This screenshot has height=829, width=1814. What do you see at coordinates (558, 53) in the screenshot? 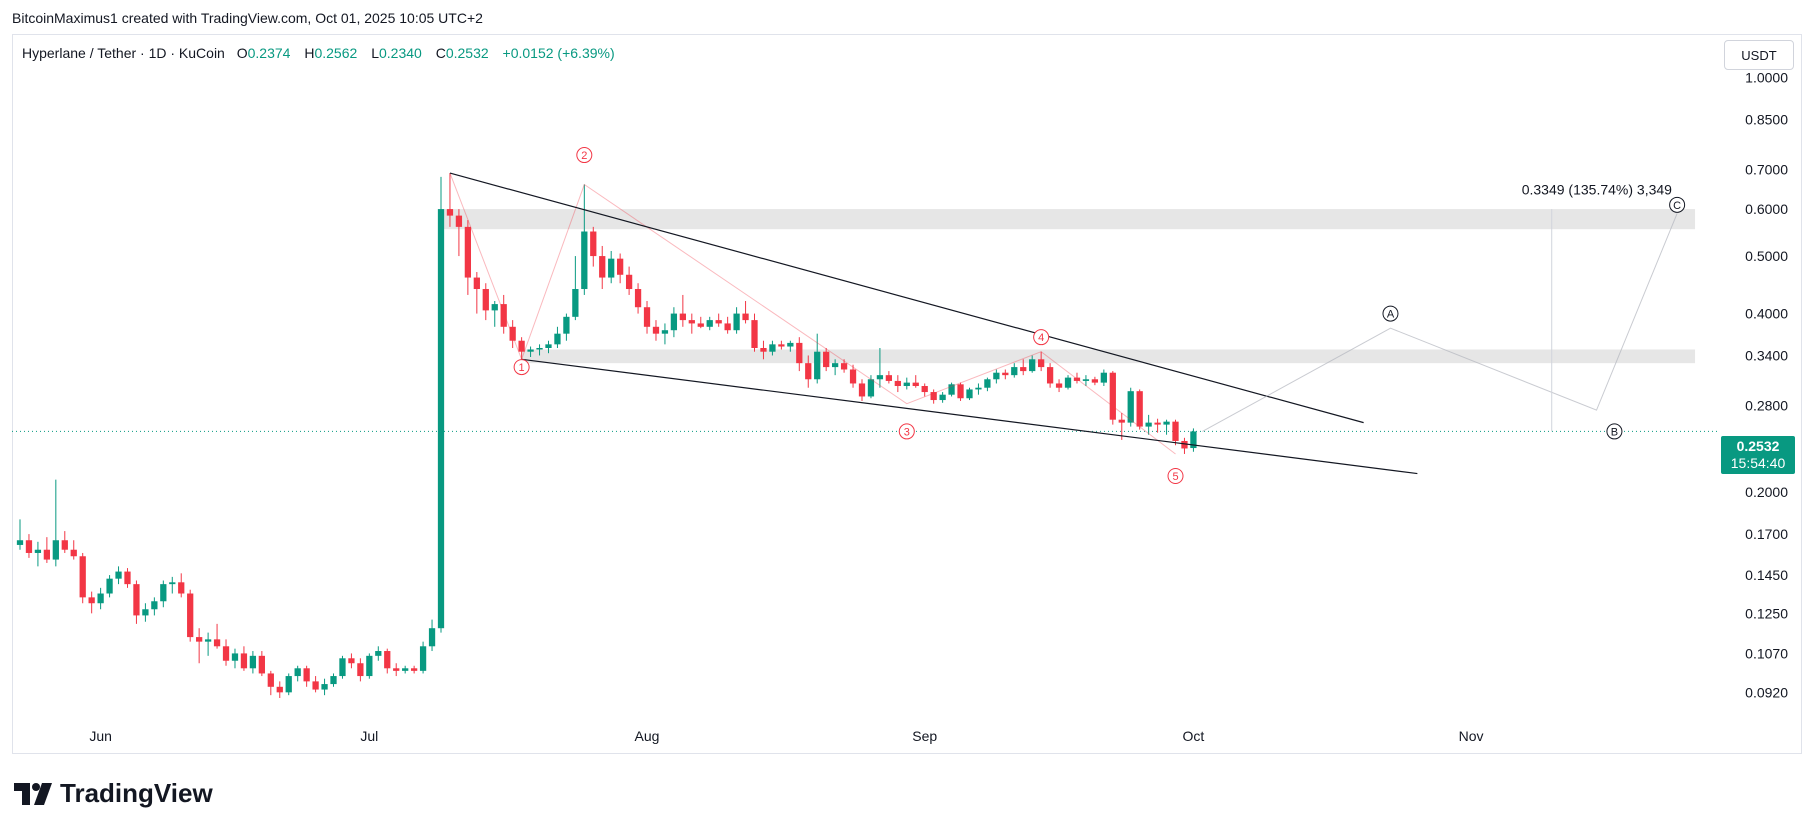
I see `change-value: +0.0152 (+6.39%)` at bounding box center [558, 53].